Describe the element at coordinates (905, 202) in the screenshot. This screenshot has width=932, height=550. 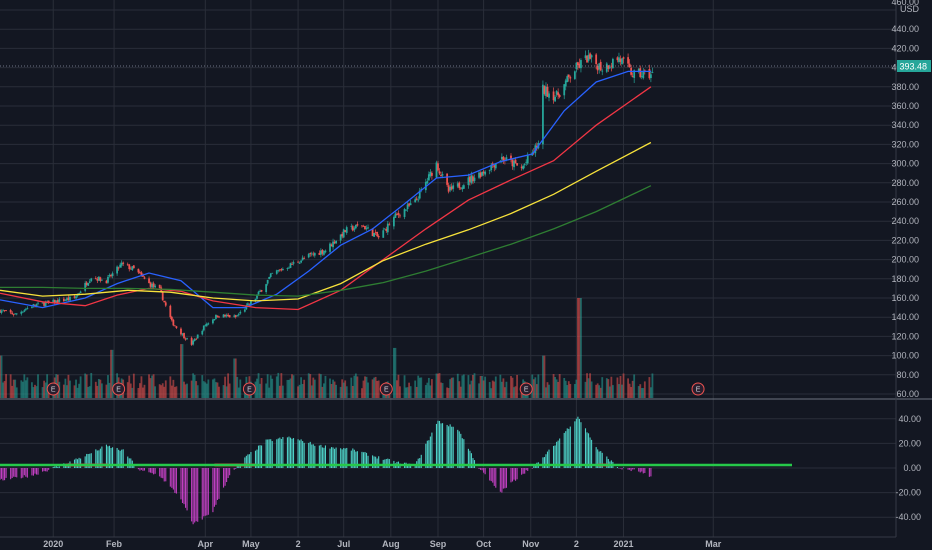
I see `price-tick-label: 260.00` at that location.